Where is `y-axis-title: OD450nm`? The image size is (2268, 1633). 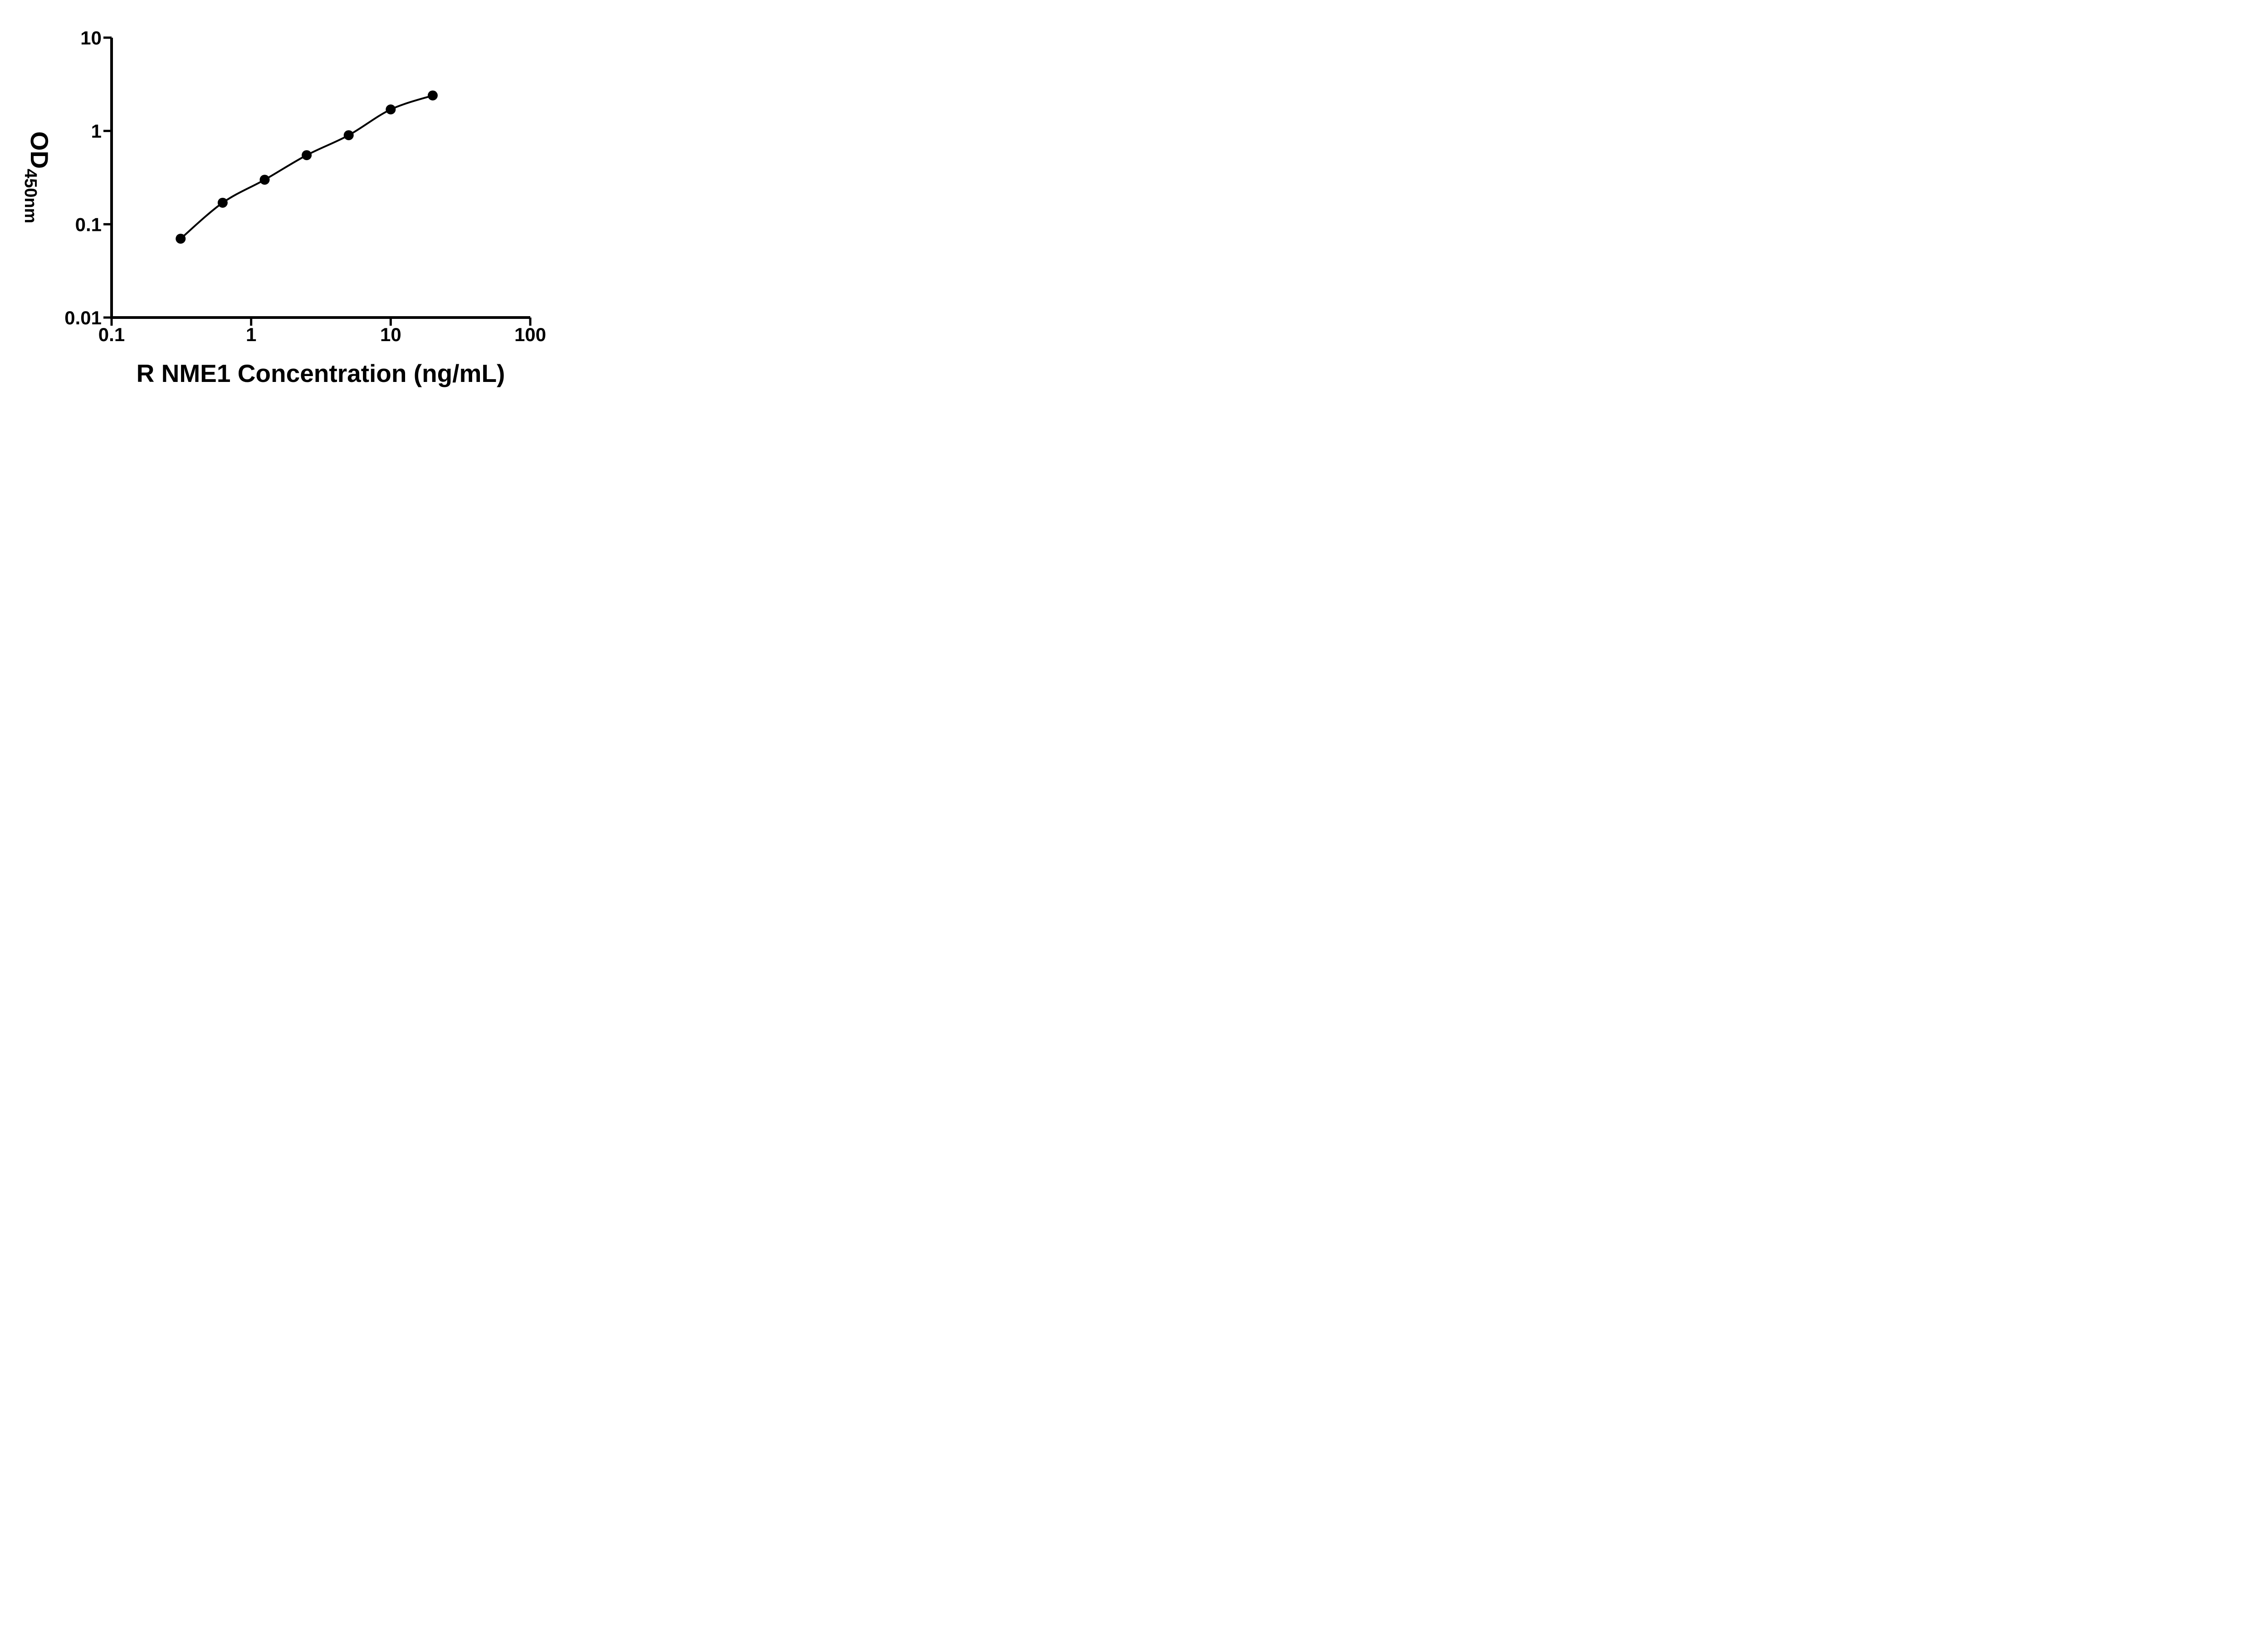 y-axis-title: OD450nm is located at coordinates (38, 178).